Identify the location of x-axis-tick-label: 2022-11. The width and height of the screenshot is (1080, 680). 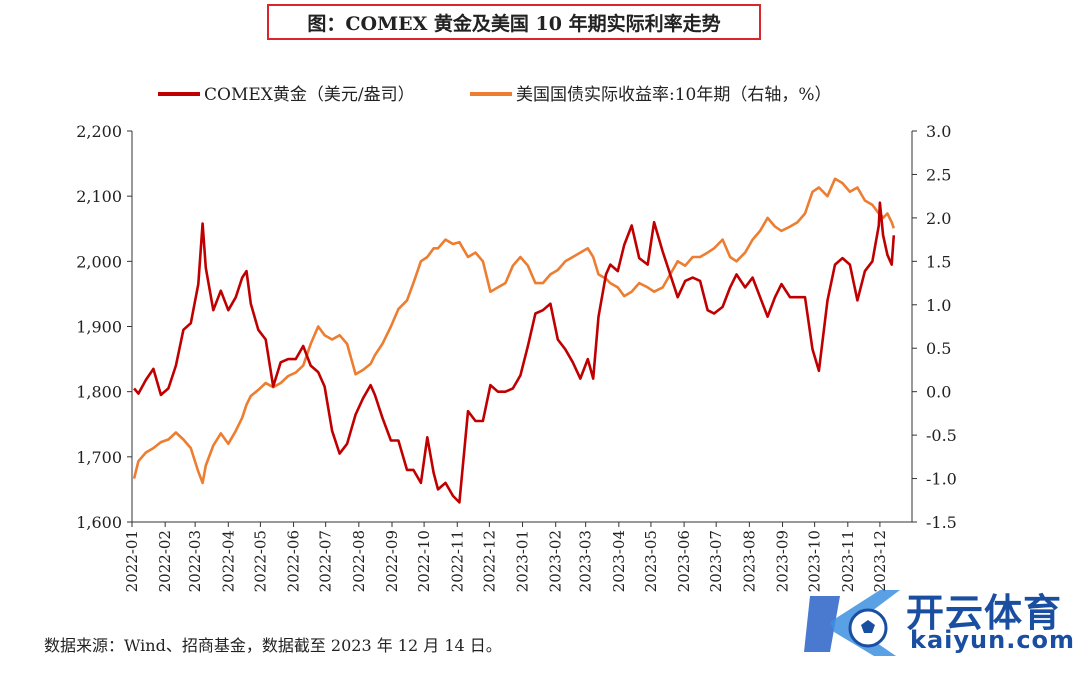
(457, 561).